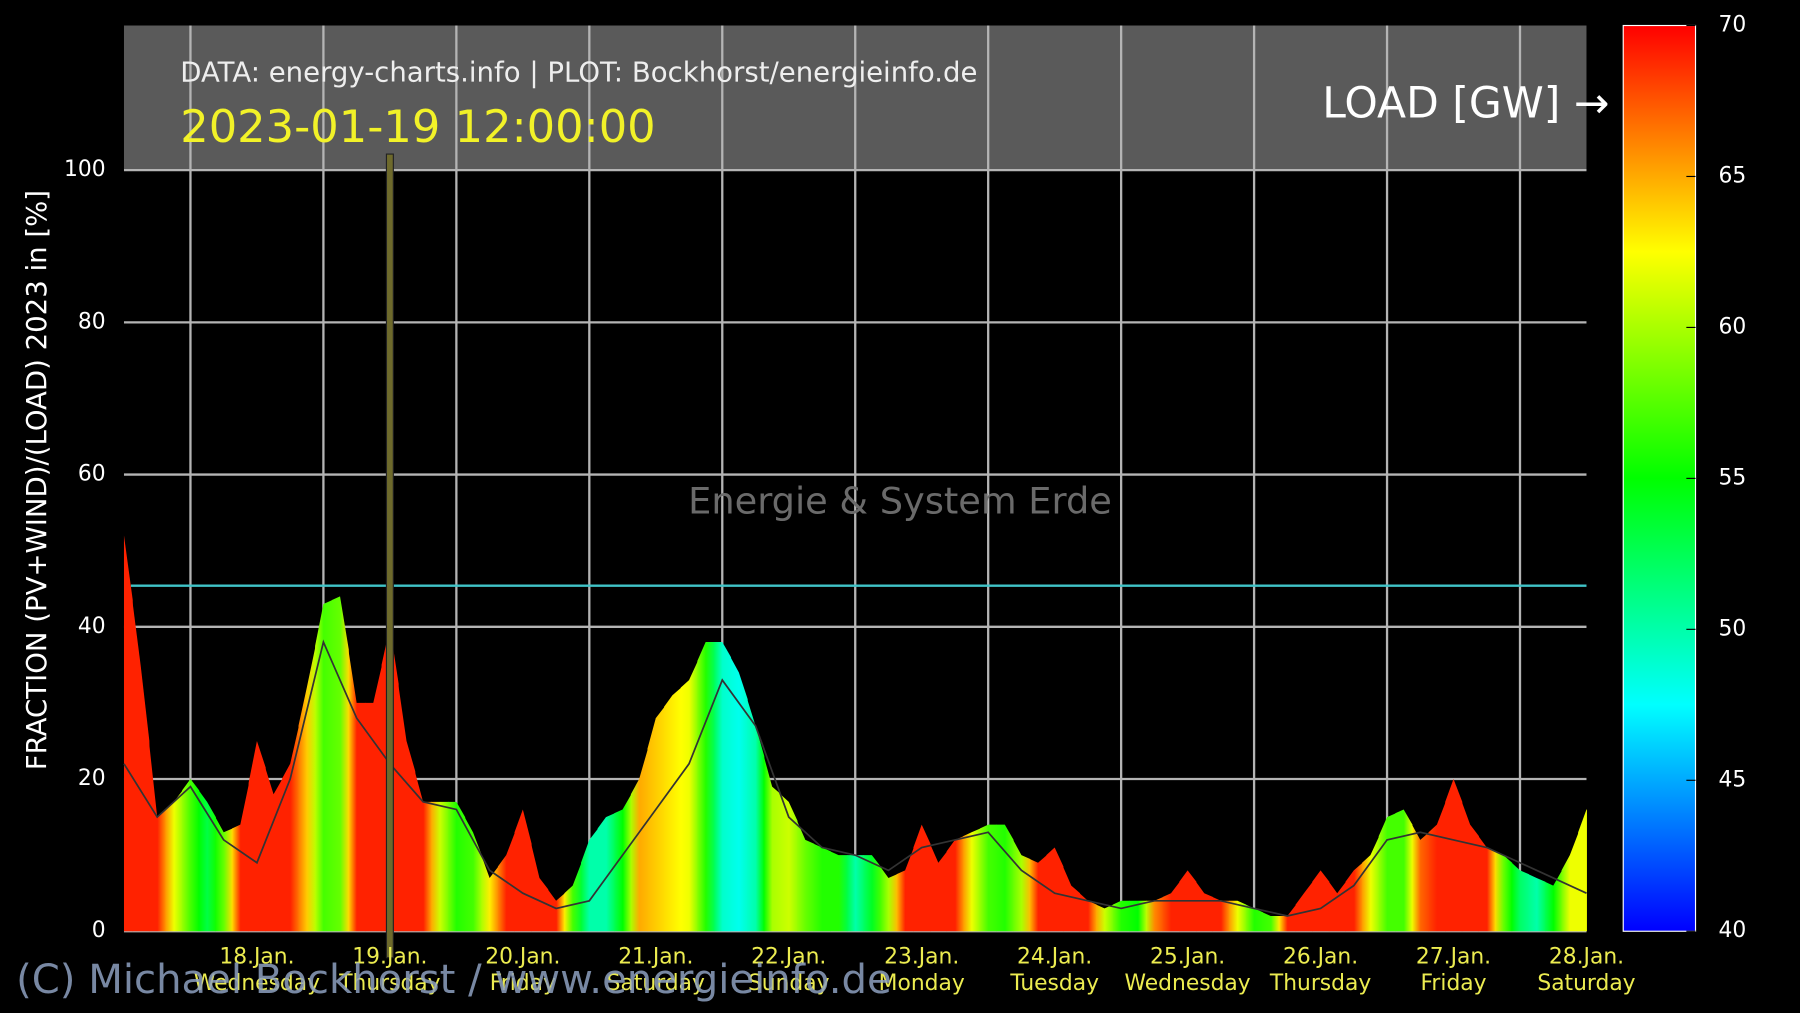 The image size is (1800, 1013). What do you see at coordinates (256, 957) in the screenshot?
I see `x-tick-label: 18.Jan.` at bounding box center [256, 957].